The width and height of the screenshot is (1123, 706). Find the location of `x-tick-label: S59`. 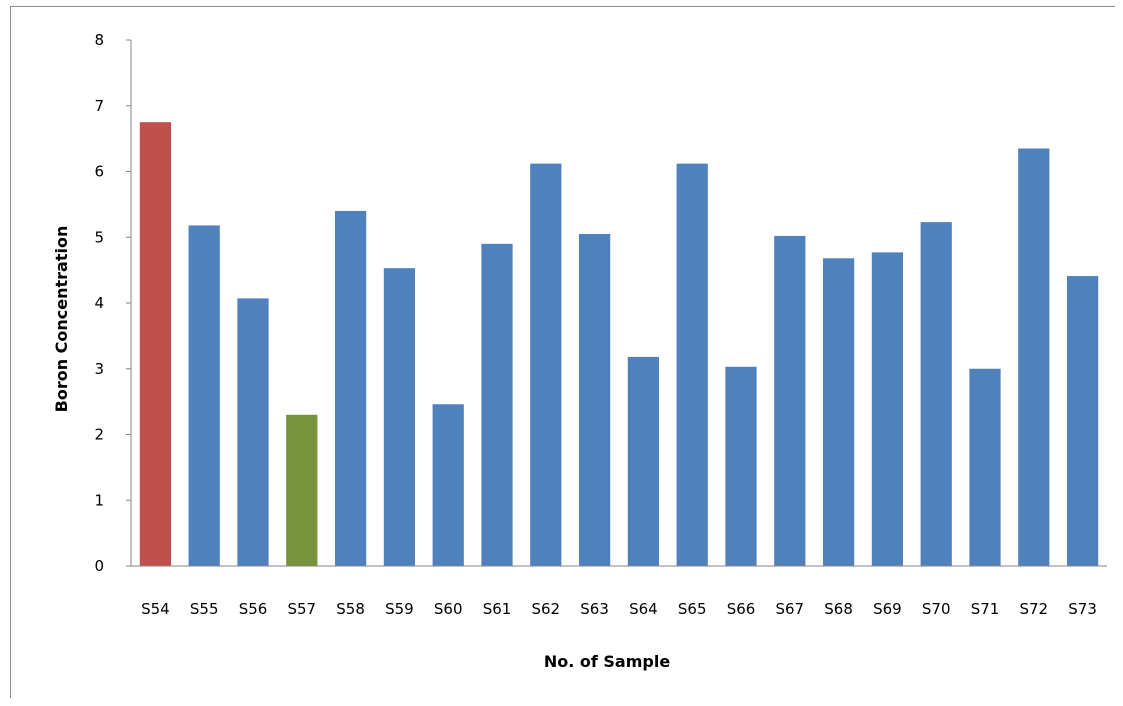

x-tick-label: S59 is located at coordinates (399, 609).